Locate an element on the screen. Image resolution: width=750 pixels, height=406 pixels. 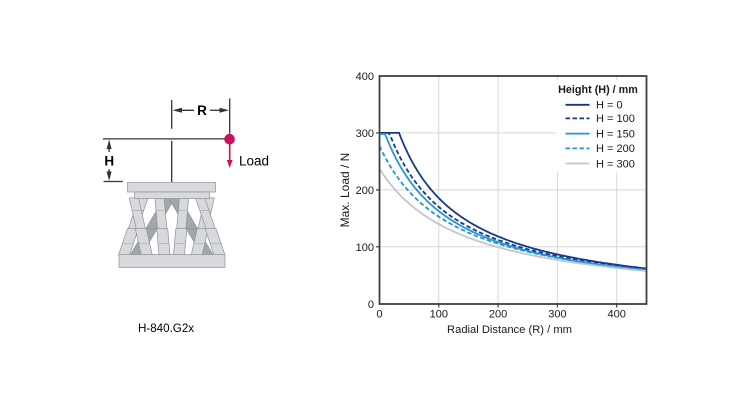
svg-text: H = 150 is located at coordinates (615, 134).